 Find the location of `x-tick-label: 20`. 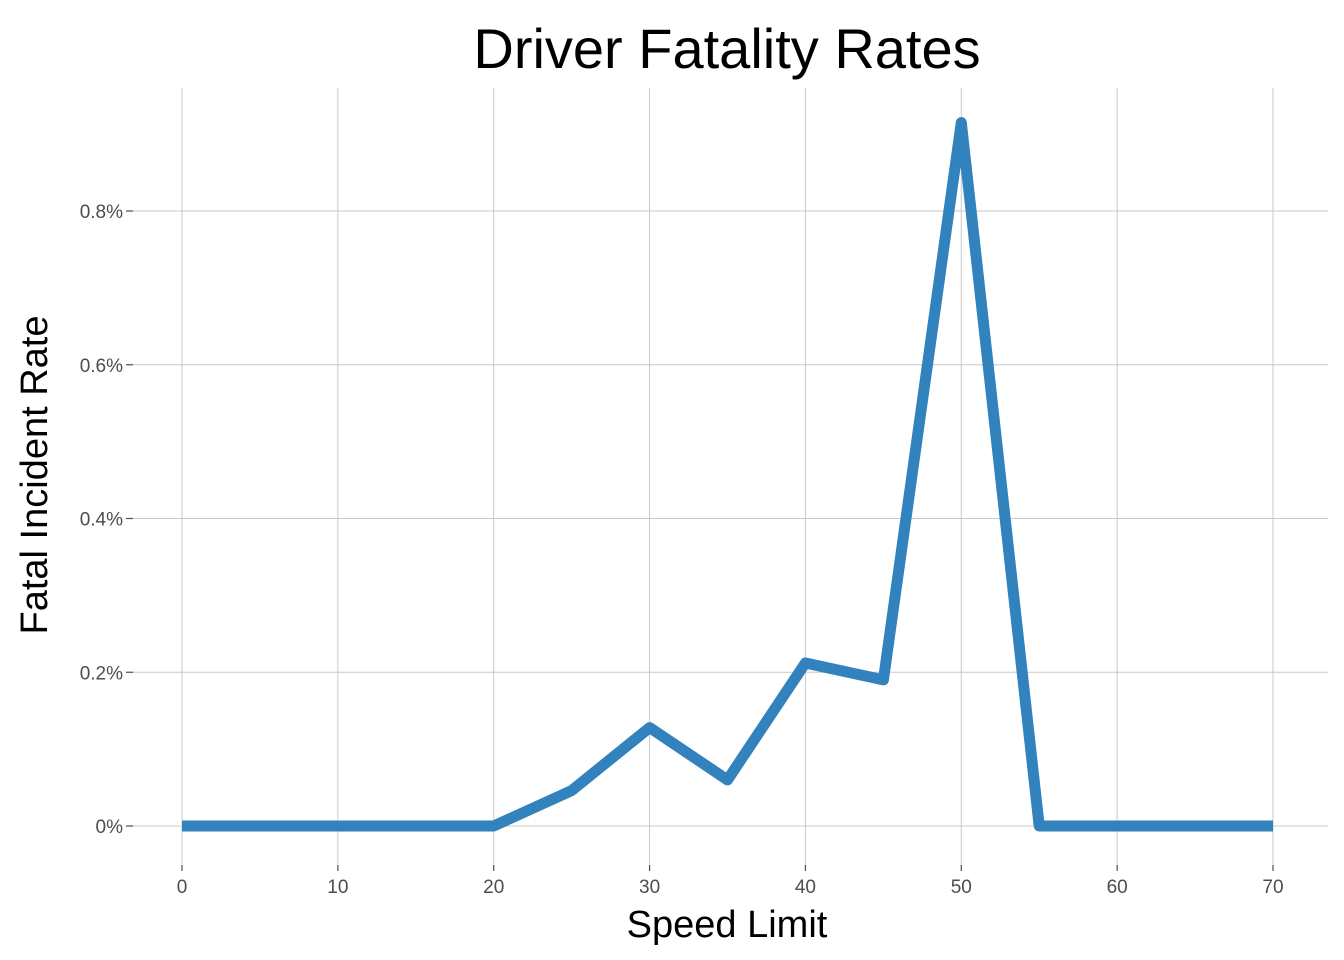

x-tick-label: 20 is located at coordinates (493, 887).